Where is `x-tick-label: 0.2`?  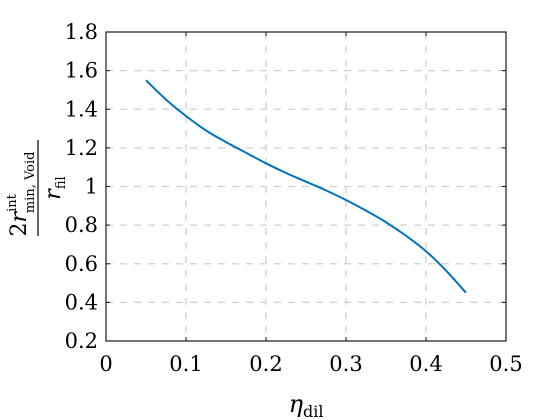
x-tick-label: 0.2 is located at coordinates (265, 364).